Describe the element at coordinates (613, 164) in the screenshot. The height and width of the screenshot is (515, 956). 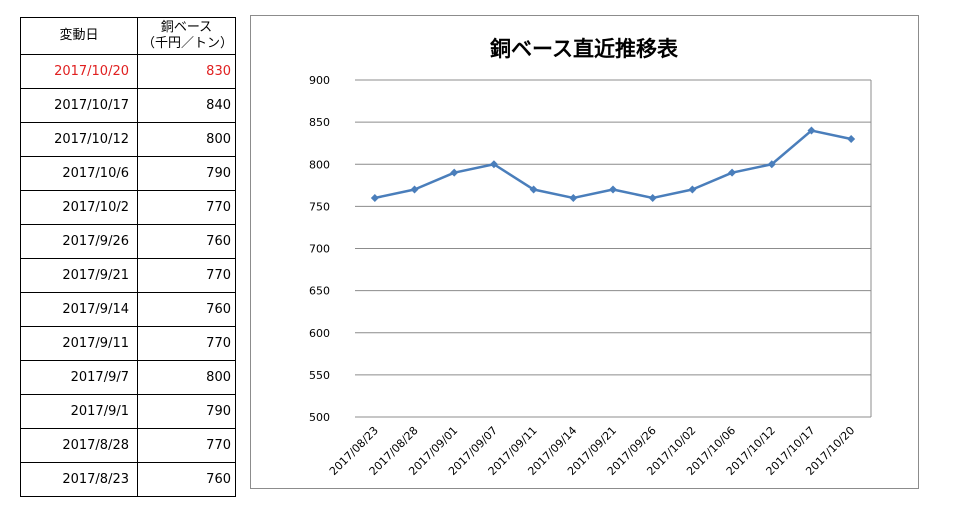
I see `series-layer` at that location.